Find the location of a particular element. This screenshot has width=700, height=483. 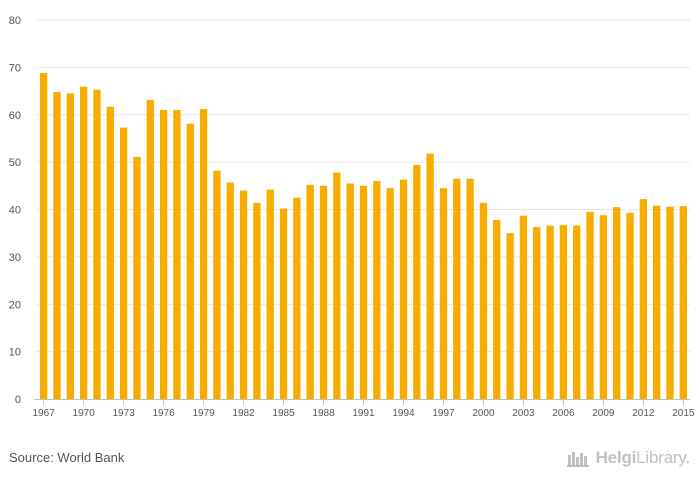

bar-1985 is located at coordinates (283, 303).